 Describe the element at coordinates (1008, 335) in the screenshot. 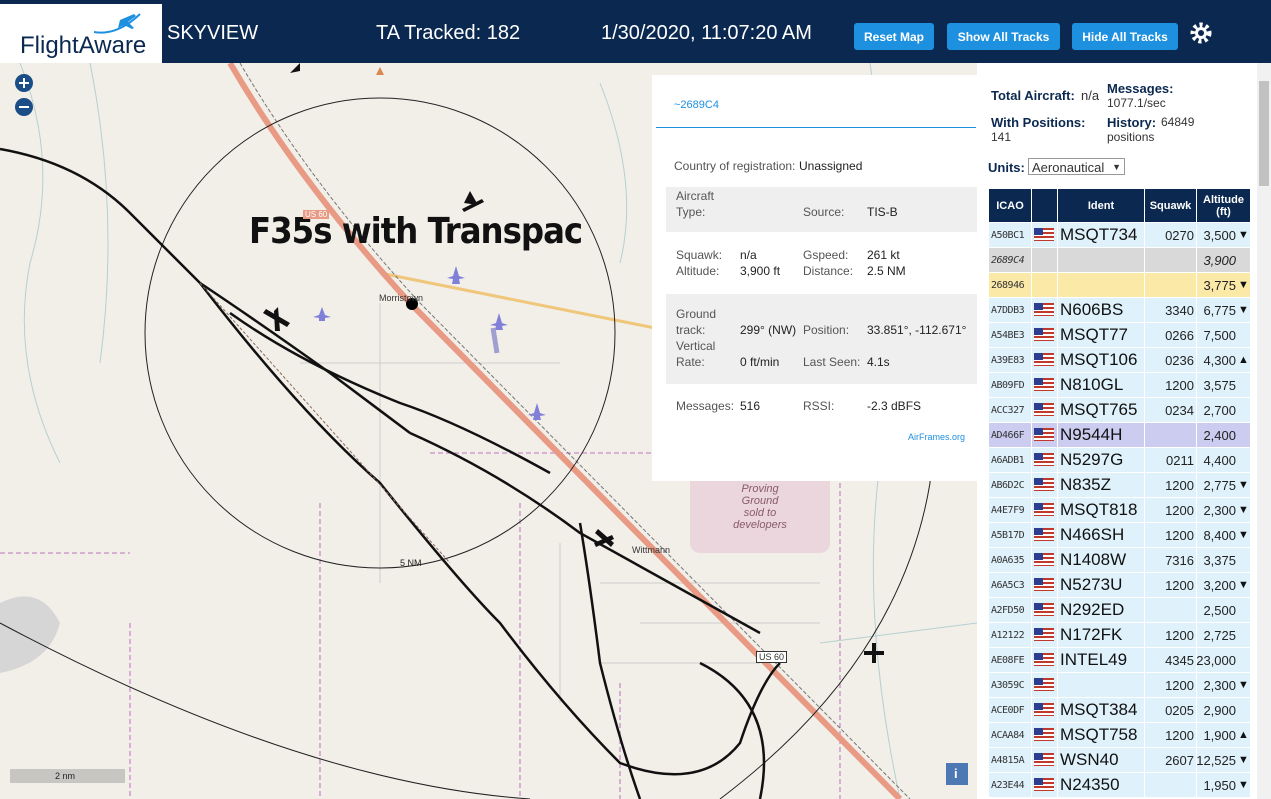

I see `icao: A54BE3` at that location.